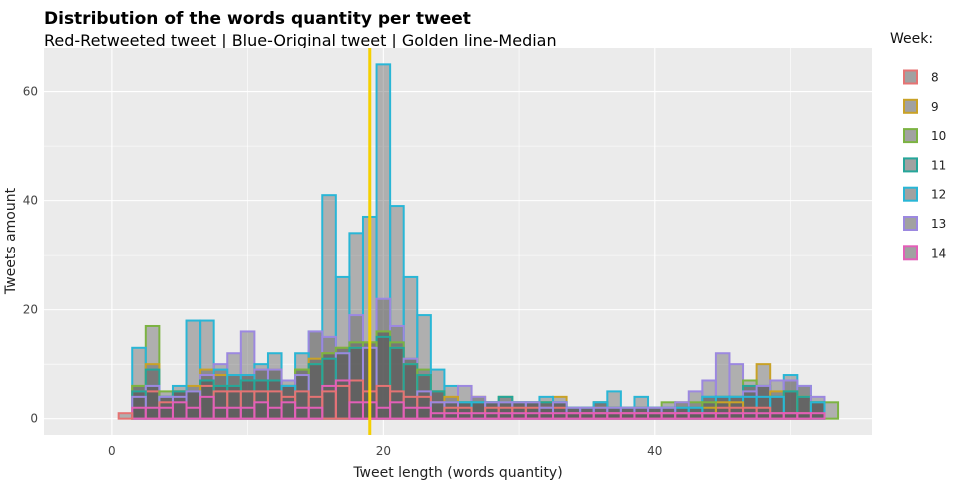 The height and width of the screenshot is (480, 960). I want to click on legend-label-week-13: 13, so click(938, 224).